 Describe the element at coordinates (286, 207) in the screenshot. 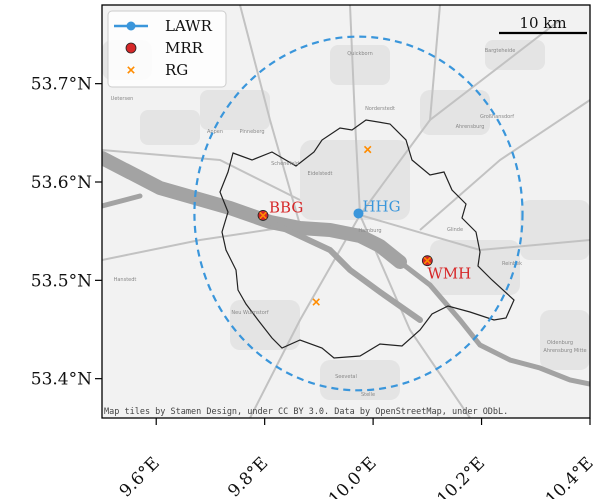

I see `station-label-bbg: BBG` at that location.